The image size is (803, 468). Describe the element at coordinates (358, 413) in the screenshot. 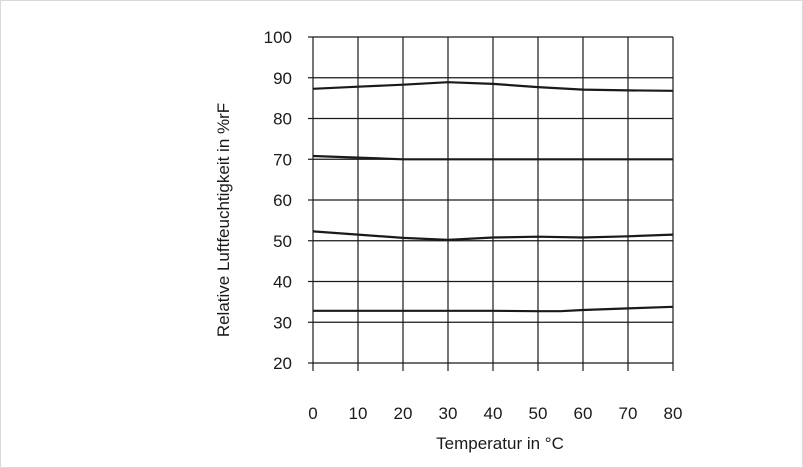

I see `x-tick-label-10: 10` at that location.